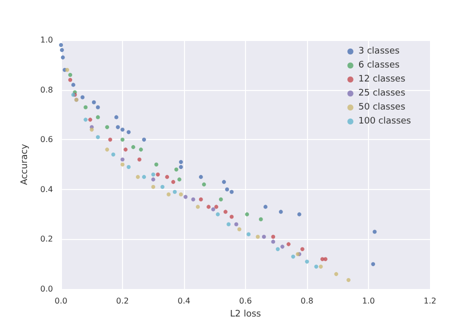 Image resolution: width=474 pixels, height=325 pixels. Describe the element at coordinates (368, 301) in the screenshot. I see `x-tick-label: 1.0` at that location.